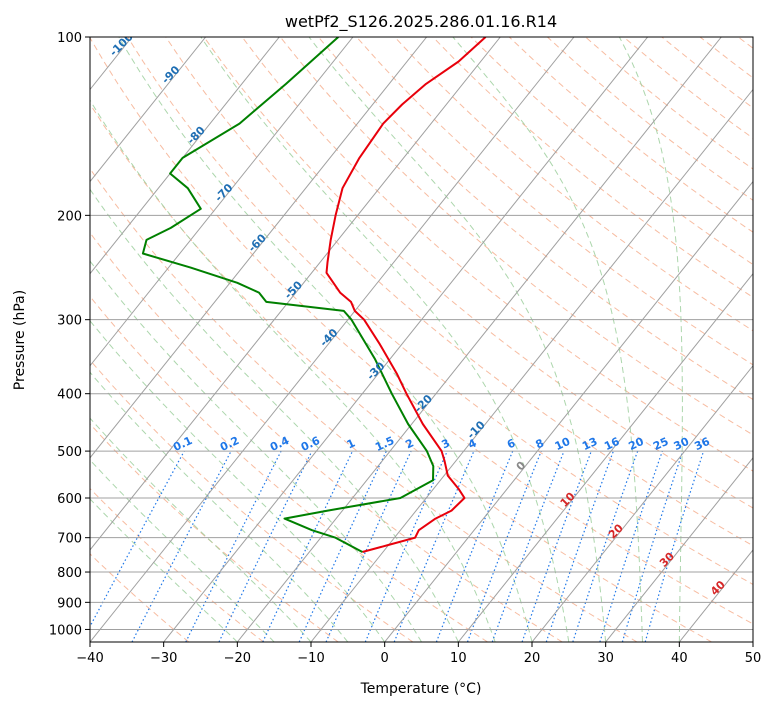  I want to click on mixing-ratio-label: 8, so click(540, 443).